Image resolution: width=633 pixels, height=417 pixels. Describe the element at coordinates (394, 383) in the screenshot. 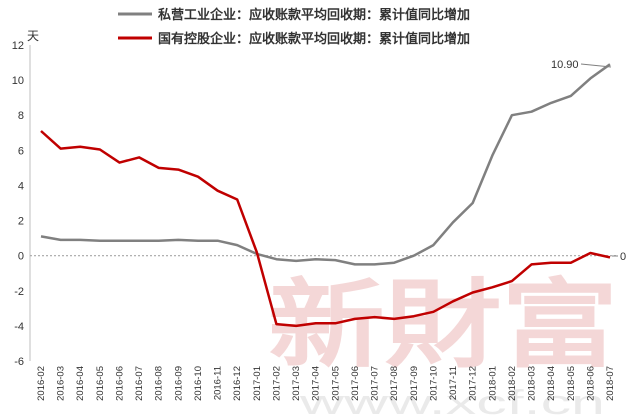

I see `x-tick-label: 2017-08` at that location.